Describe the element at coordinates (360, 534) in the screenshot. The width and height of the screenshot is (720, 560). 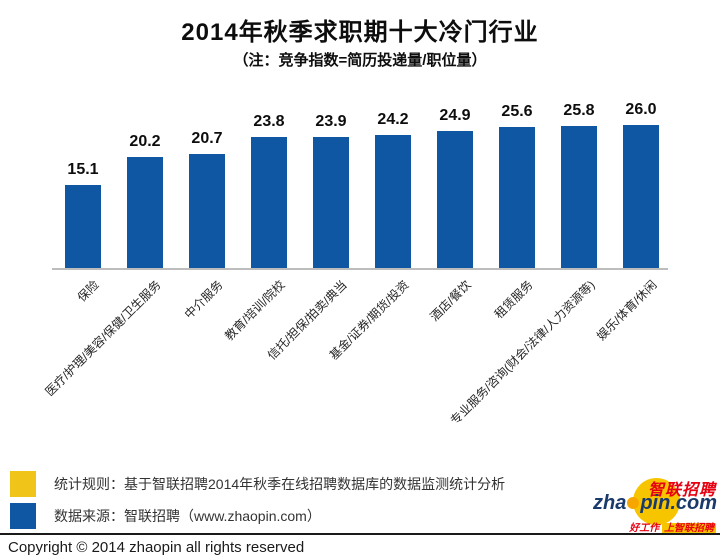
I see `footer-divider` at that location.